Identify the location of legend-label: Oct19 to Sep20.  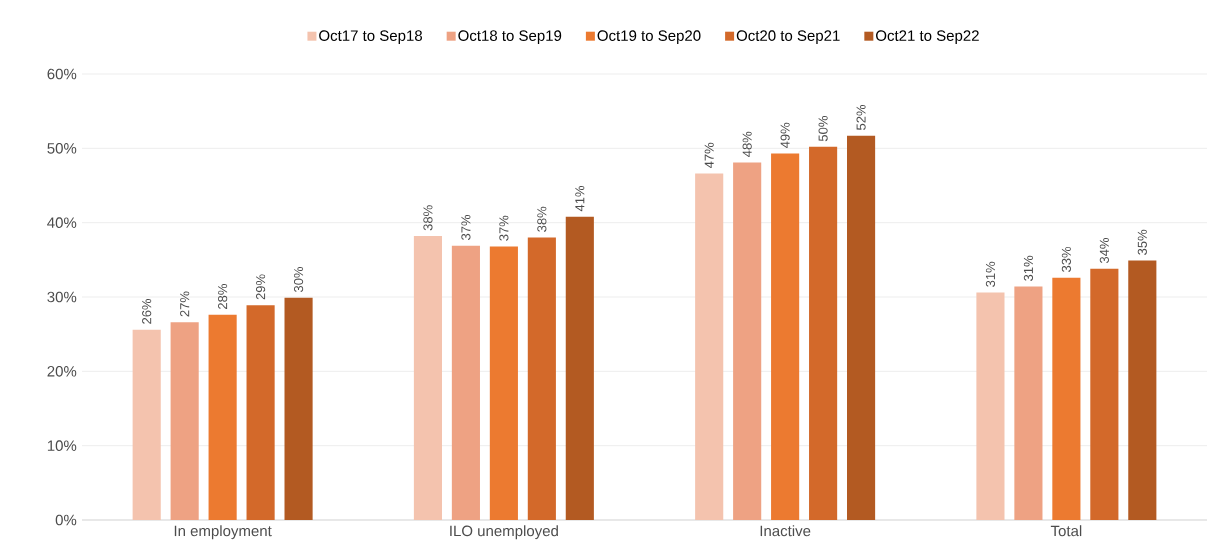
(649, 37).